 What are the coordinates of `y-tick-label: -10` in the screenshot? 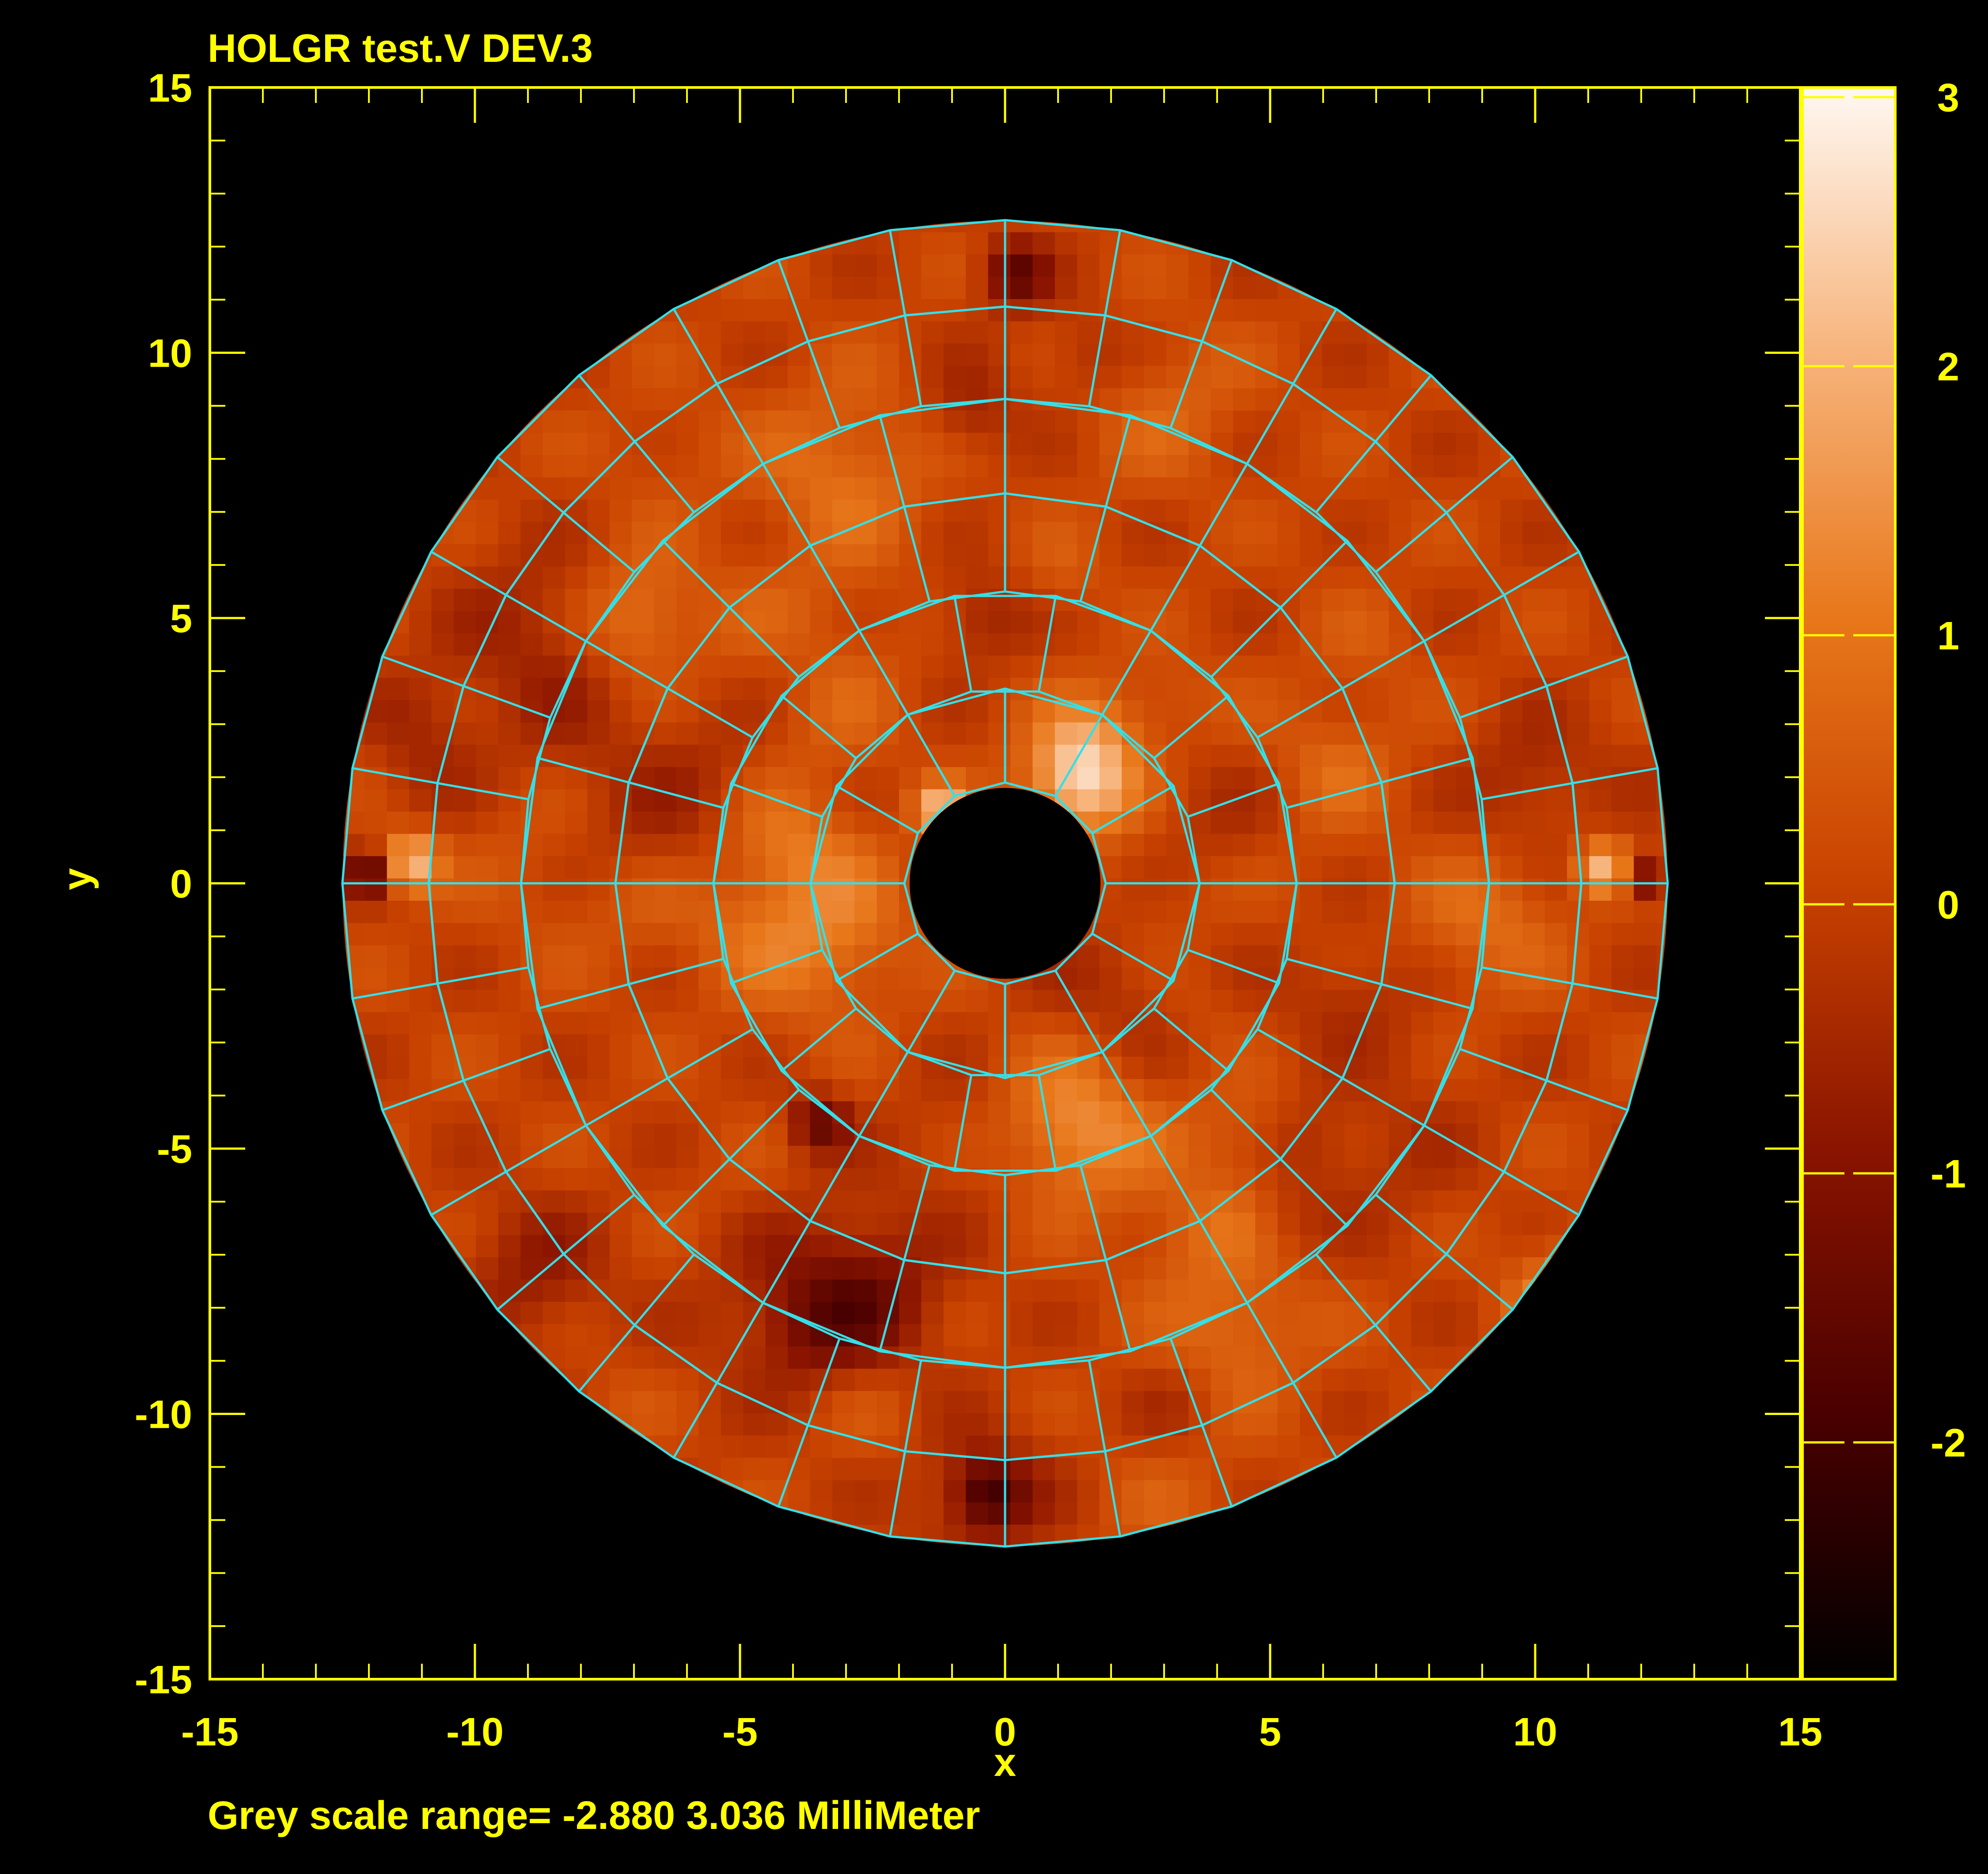 It's located at (163, 1415).